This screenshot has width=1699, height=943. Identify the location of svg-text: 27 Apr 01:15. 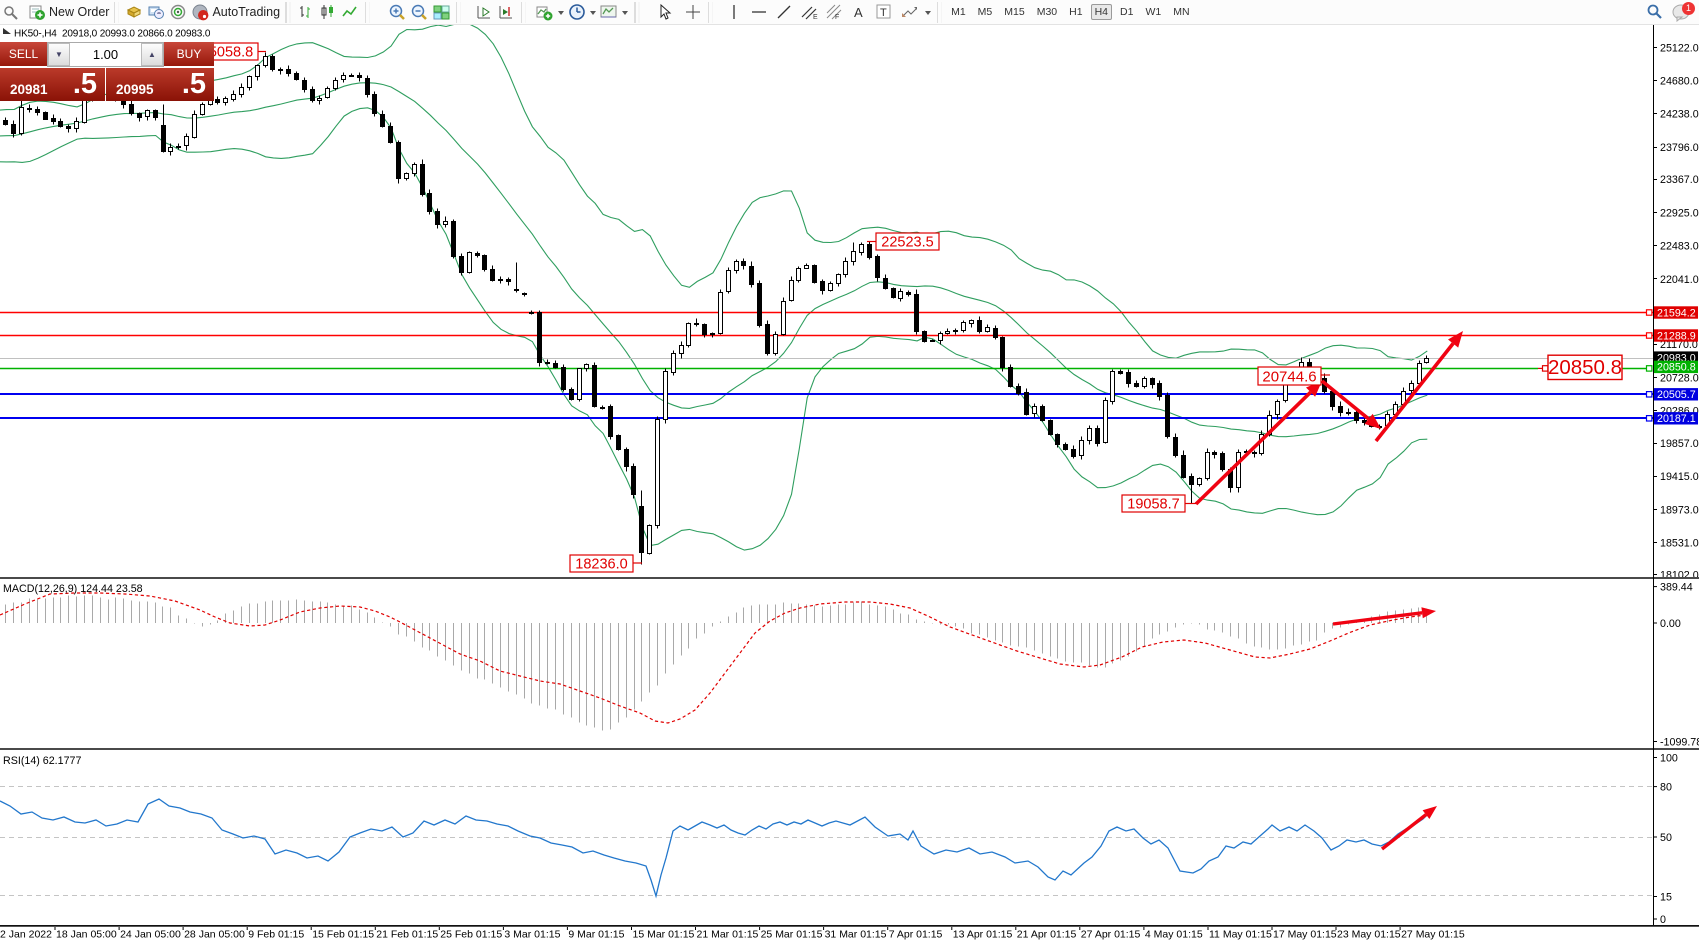
(1111, 935).